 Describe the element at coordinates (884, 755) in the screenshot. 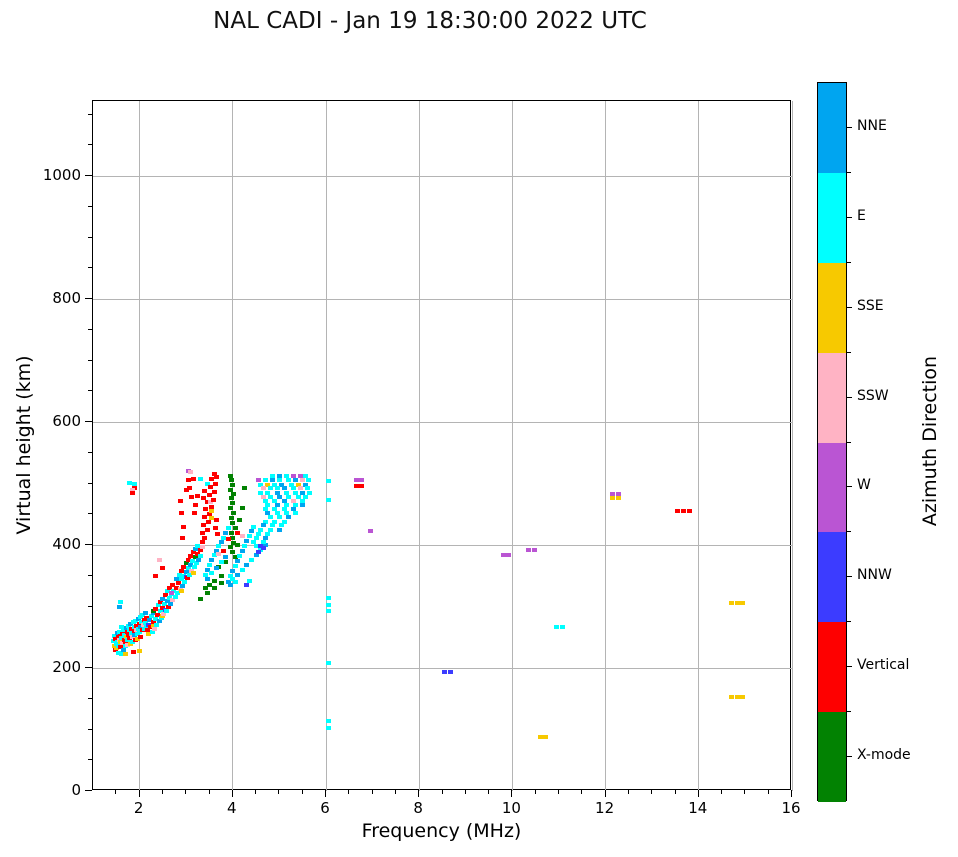

I see `colorbar-tick-label: X-mode` at that location.